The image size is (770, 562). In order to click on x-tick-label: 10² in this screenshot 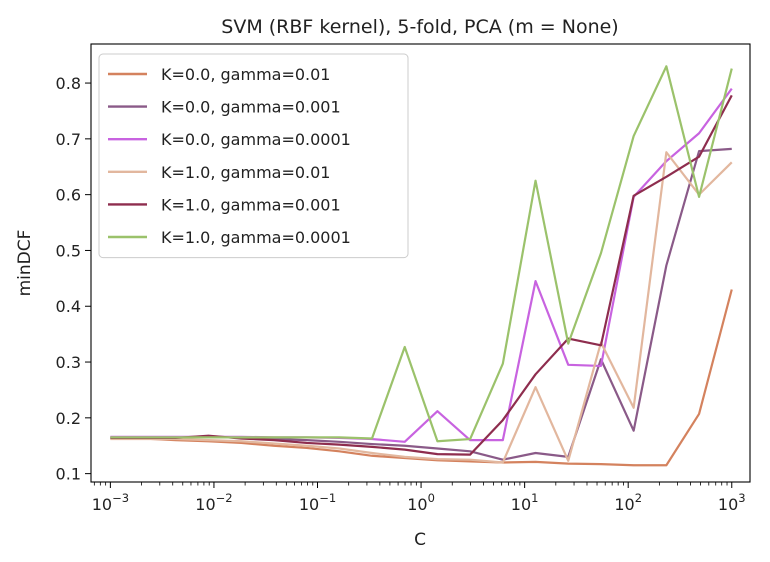, I will do `click(628, 502)`.